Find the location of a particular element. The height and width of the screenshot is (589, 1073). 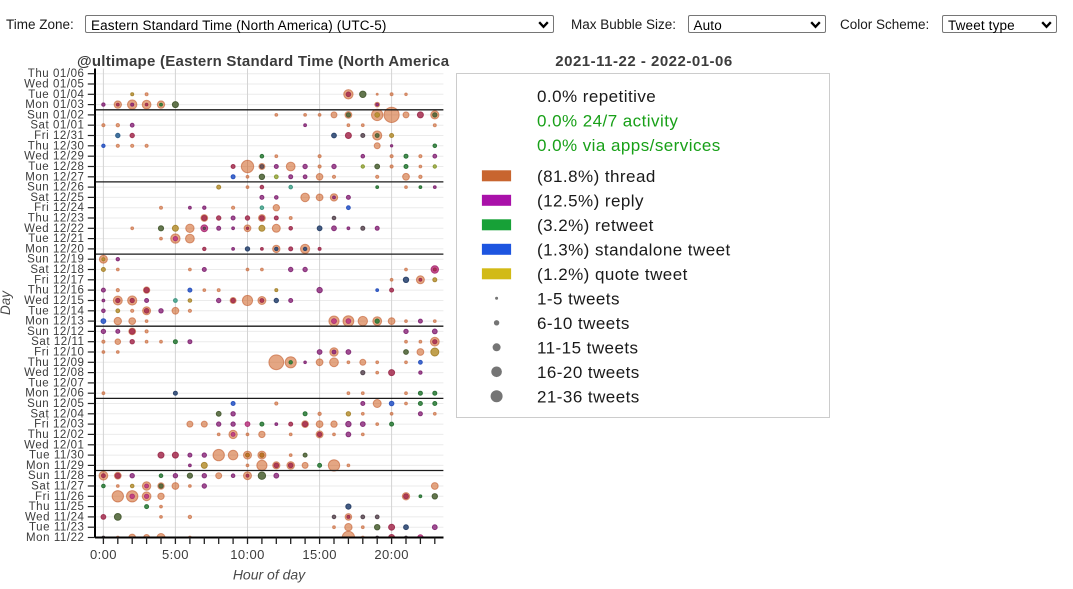

svg-text: 15:00 is located at coordinates (319, 554).